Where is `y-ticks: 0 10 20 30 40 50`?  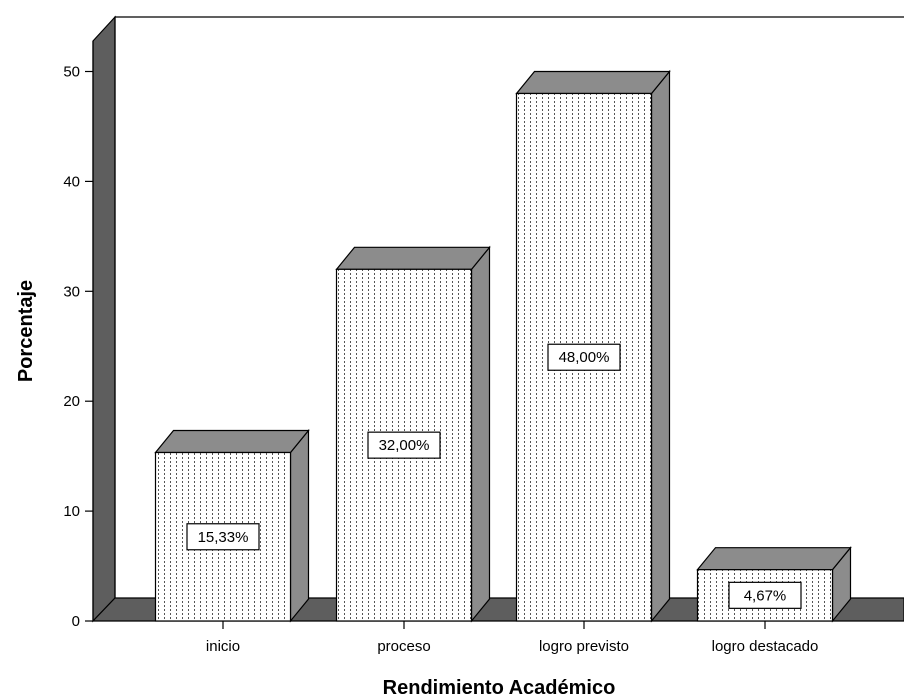
y-ticks: 0 10 20 30 40 50 is located at coordinates (78, 347).